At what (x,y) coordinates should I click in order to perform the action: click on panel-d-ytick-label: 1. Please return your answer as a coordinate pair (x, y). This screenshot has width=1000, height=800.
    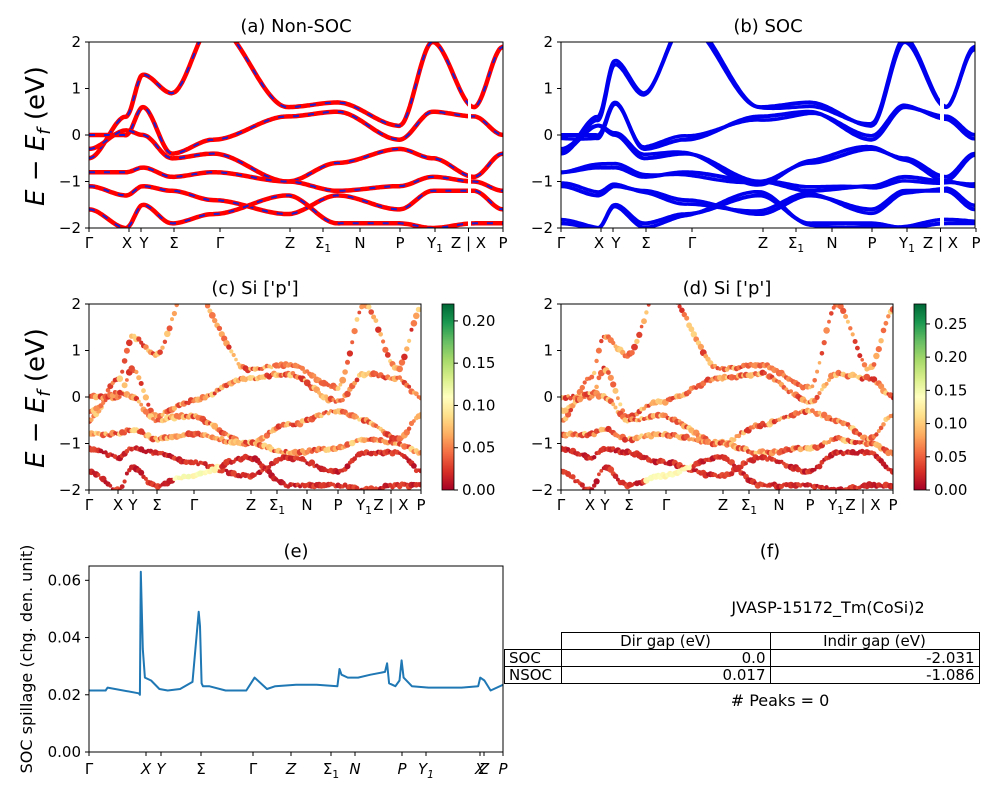
    Looking at the image, I should click on (548, 351).